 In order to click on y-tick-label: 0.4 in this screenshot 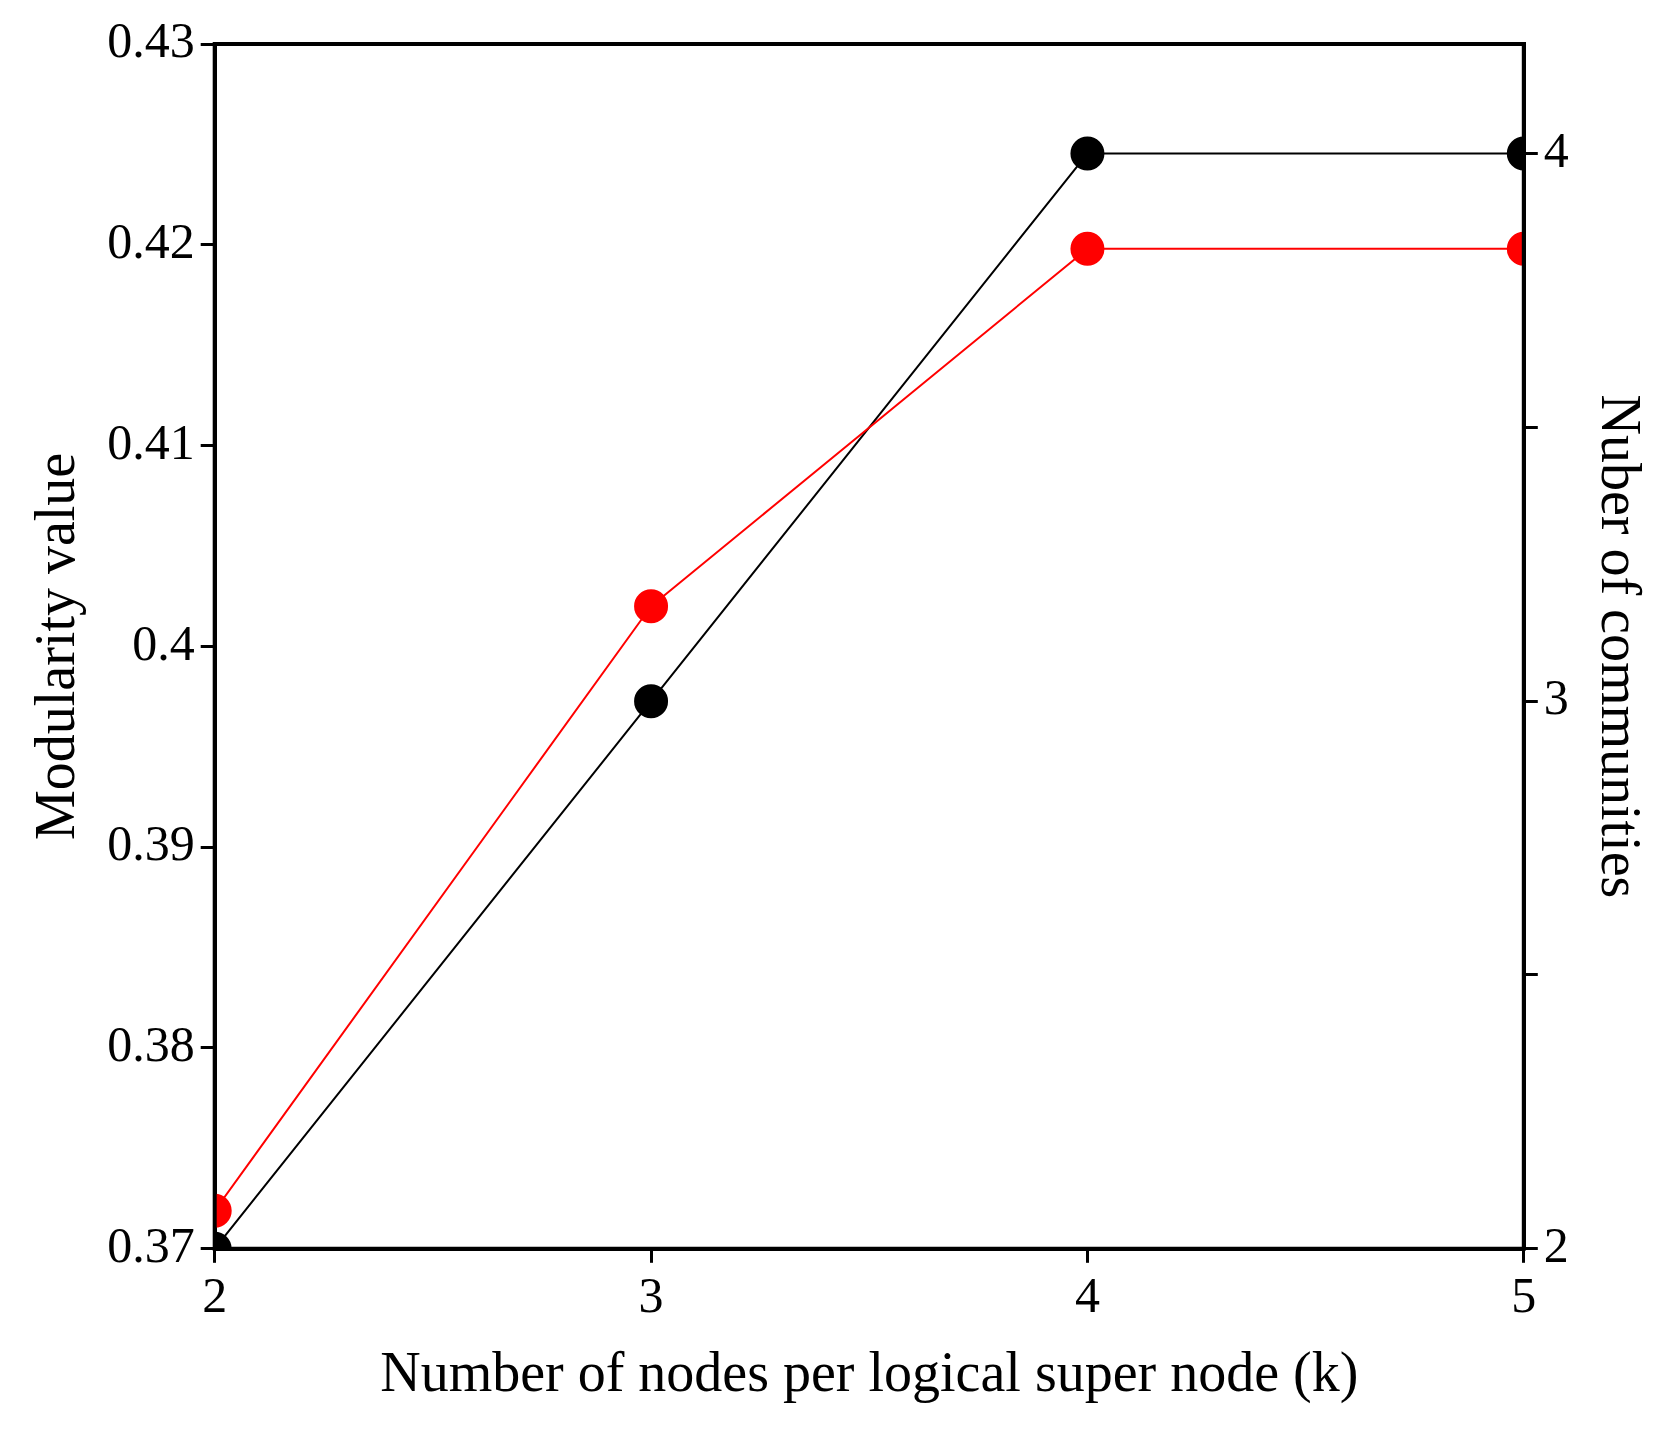, I will do `click(163, 642)`.